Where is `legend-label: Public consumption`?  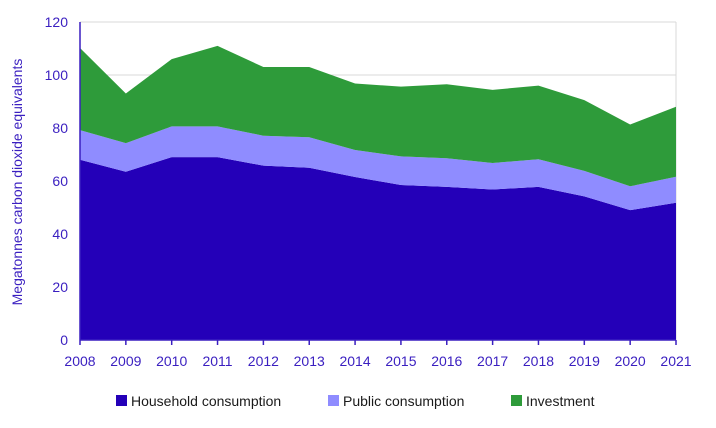 legend-label: Public consumption is located at coordinates (403, 401).